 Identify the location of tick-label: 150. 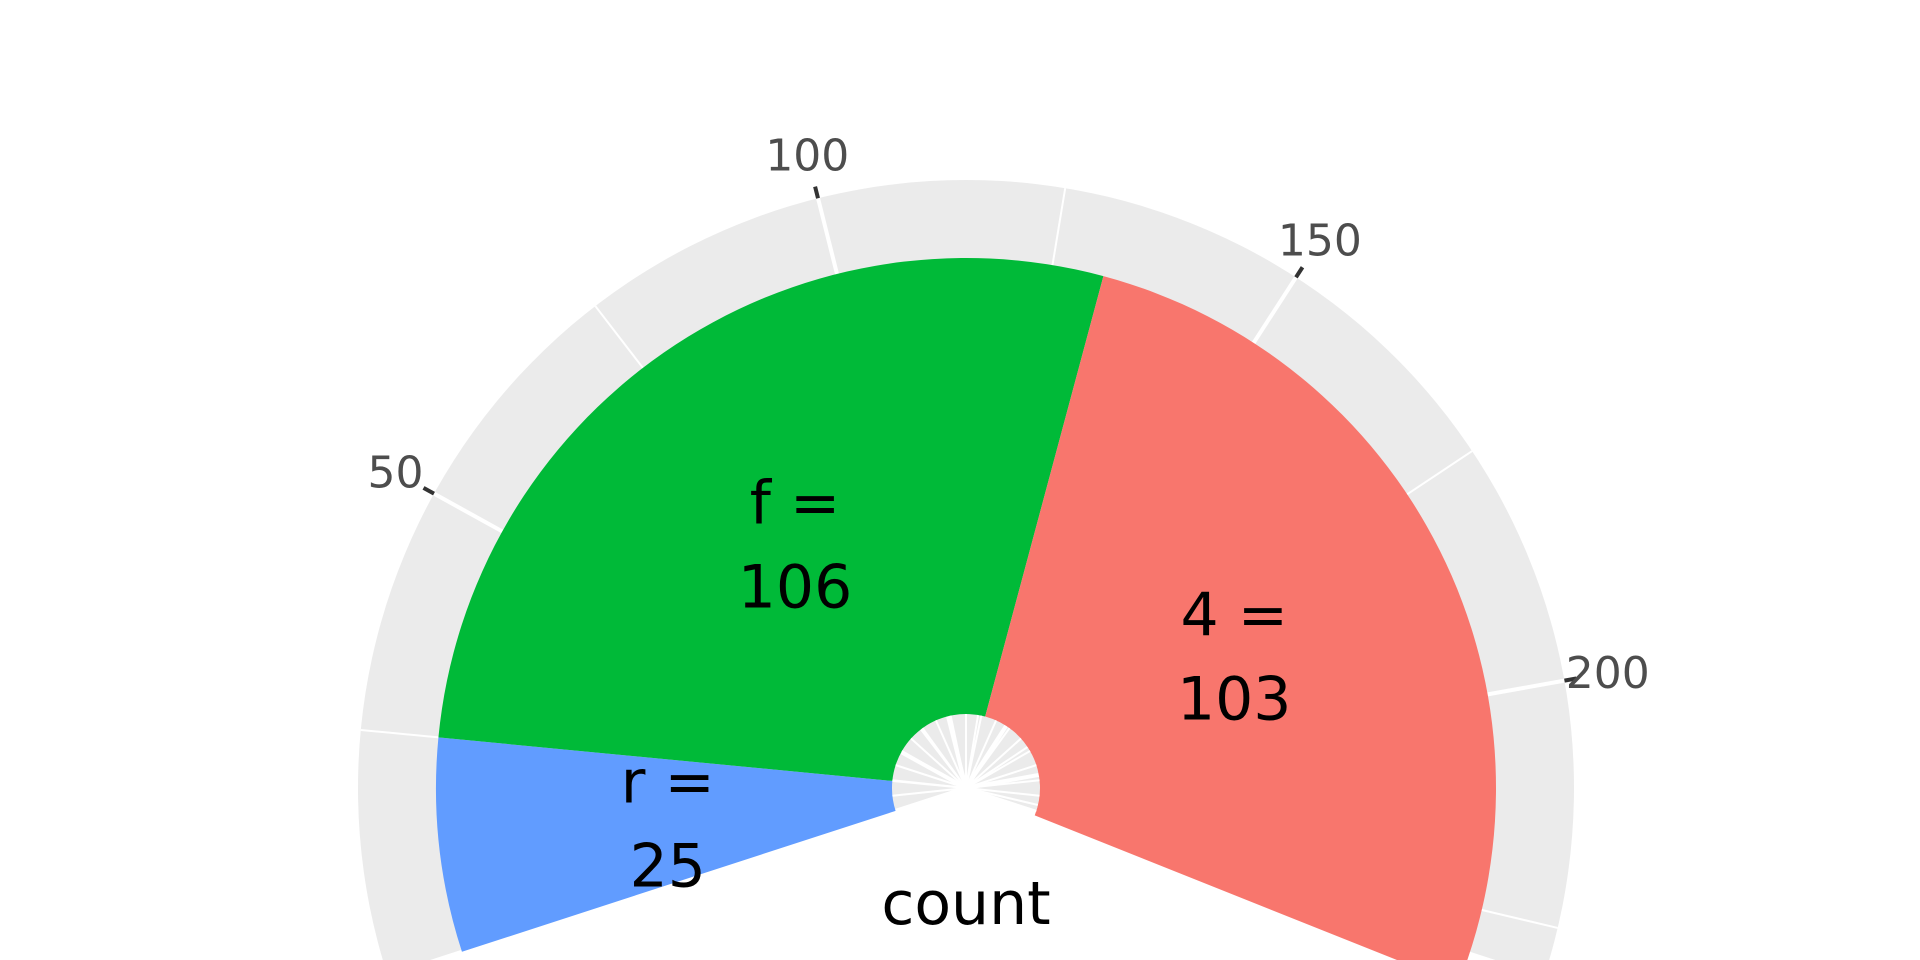
(1320, 240).